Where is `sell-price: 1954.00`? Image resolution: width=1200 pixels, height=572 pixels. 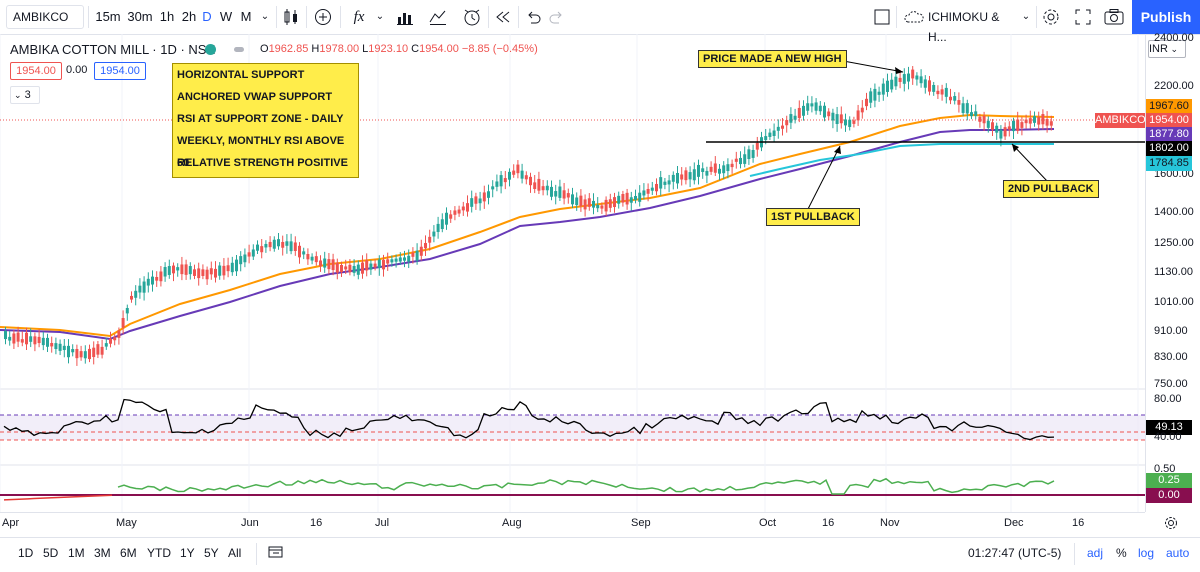 sell-price: 1954.00 is located at coordinates (36, 71).